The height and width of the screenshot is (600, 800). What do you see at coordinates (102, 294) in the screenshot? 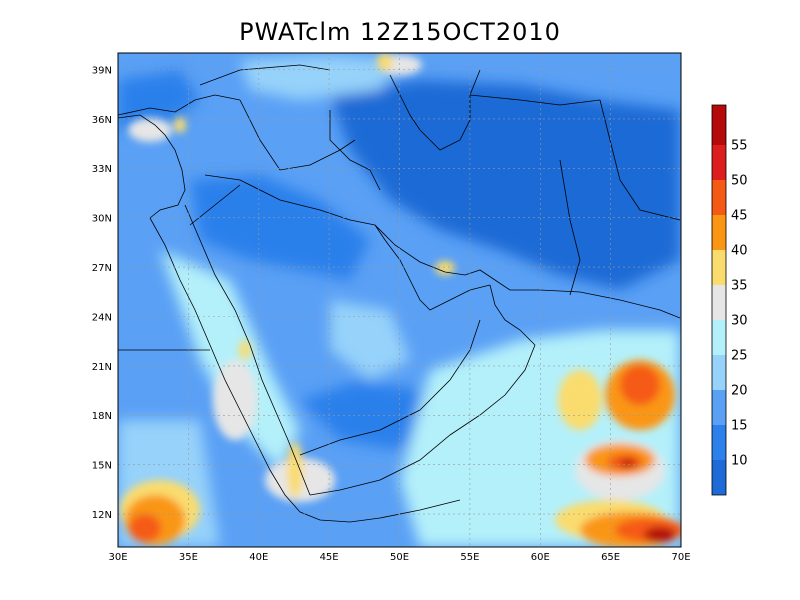
I see `latitude-axis: 12N 15N 18N 21N 24N 27N 30N 33N 36N 39N` at bounding box center [102, 294].